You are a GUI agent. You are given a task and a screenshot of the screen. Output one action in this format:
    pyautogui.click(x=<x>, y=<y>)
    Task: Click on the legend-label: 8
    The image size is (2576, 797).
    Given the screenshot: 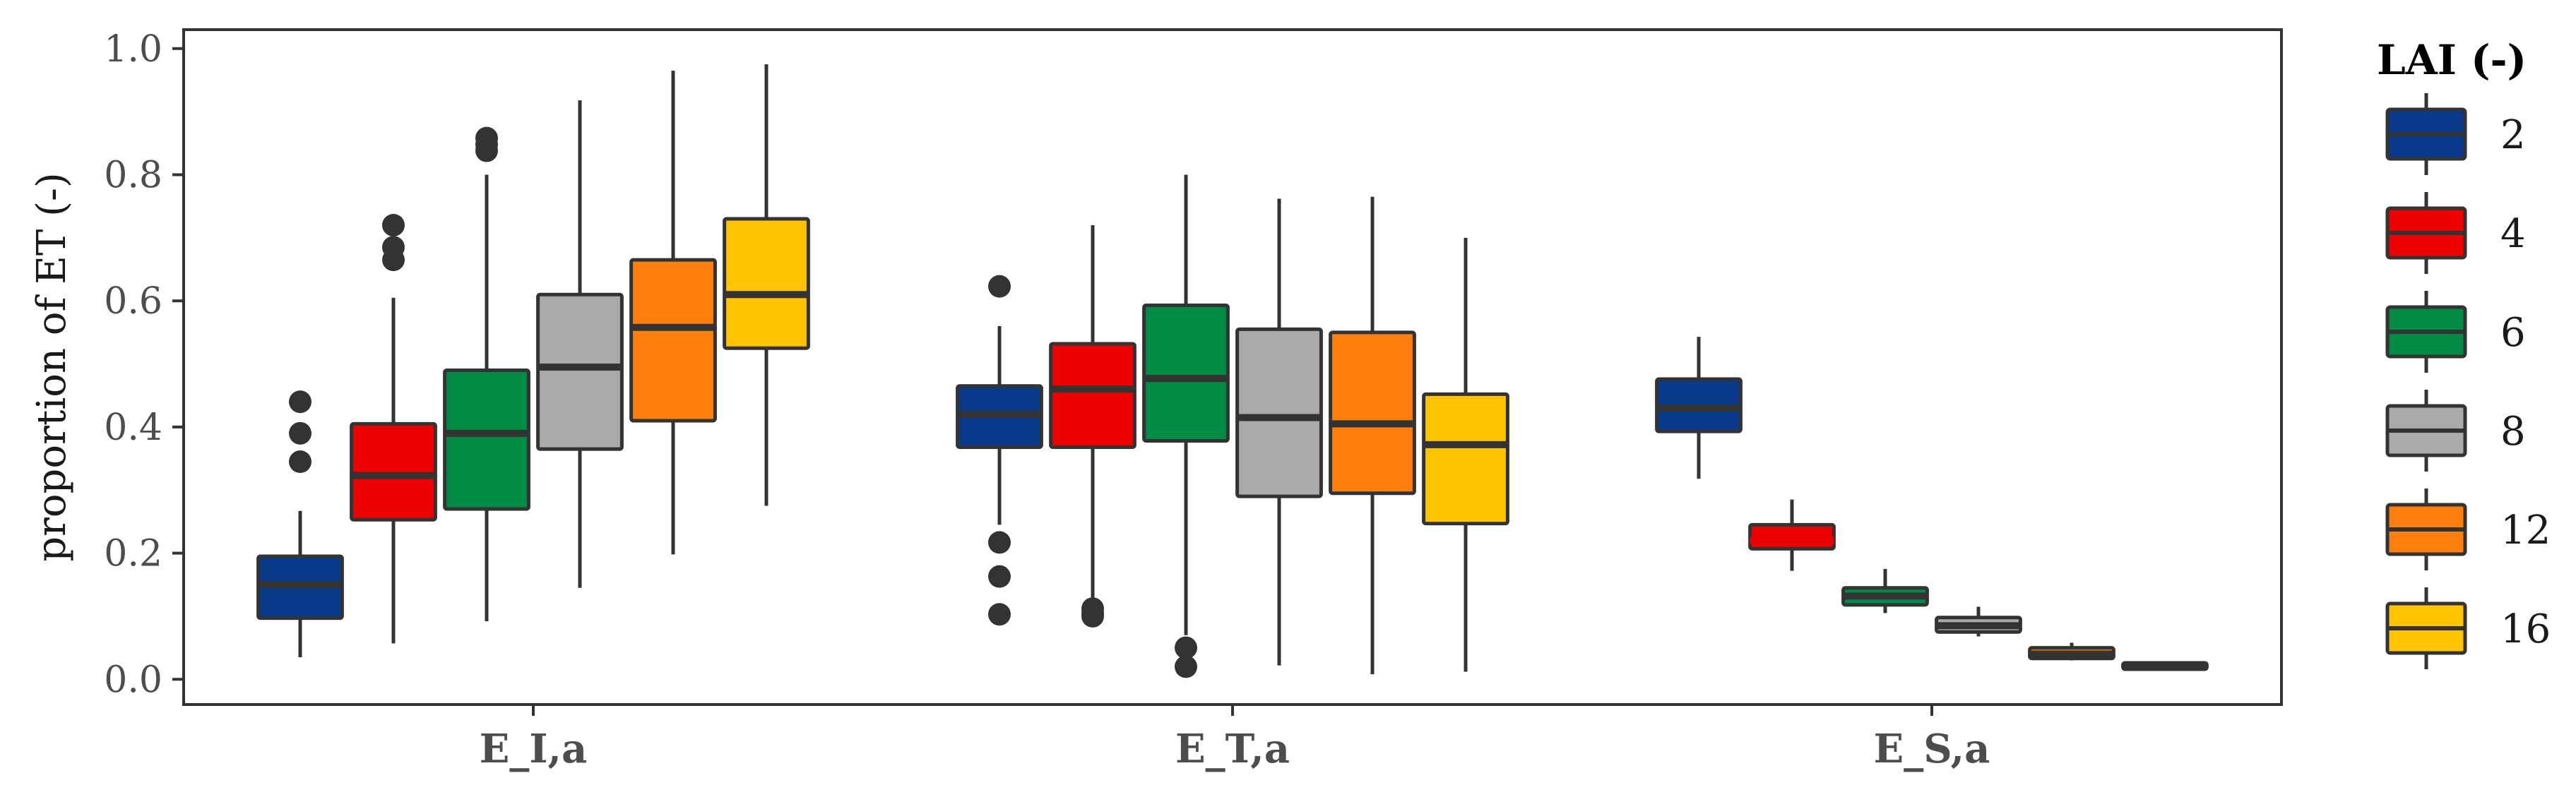 What is the action you would take?
    pyautogui.click(x=2513, y=432)
    